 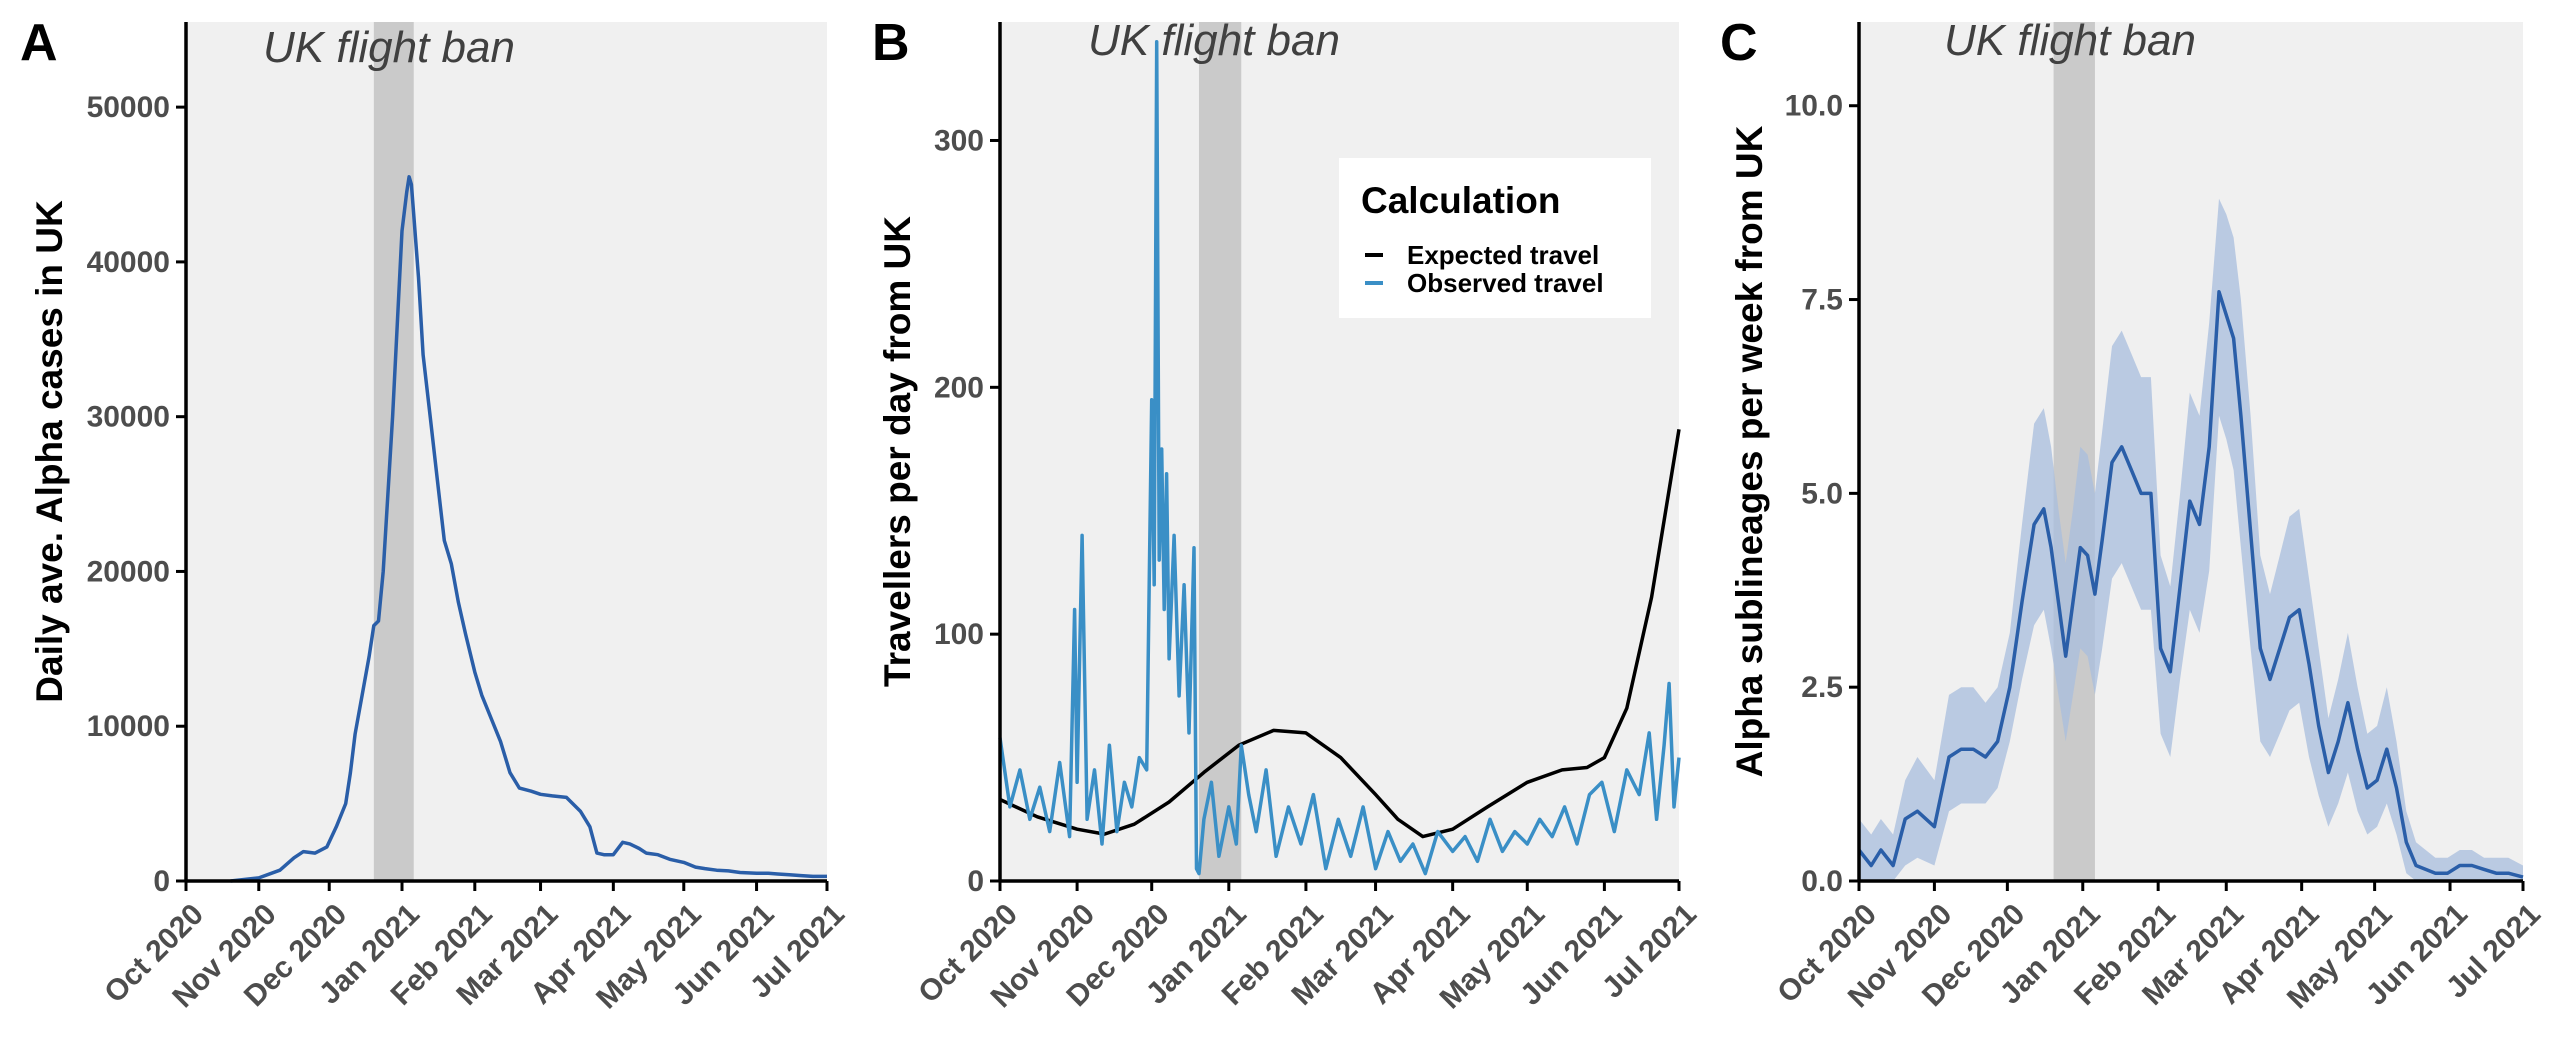 What do you see at coordinates (959, 634) in the screenshot?
I see `y-tick-label: 100` at bounding box center [959, 634].